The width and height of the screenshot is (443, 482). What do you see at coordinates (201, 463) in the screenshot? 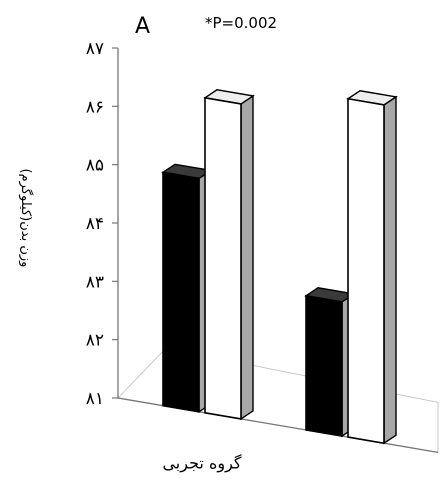
I see `category-label: گروه تجربی` at bounding box center [201, 463].